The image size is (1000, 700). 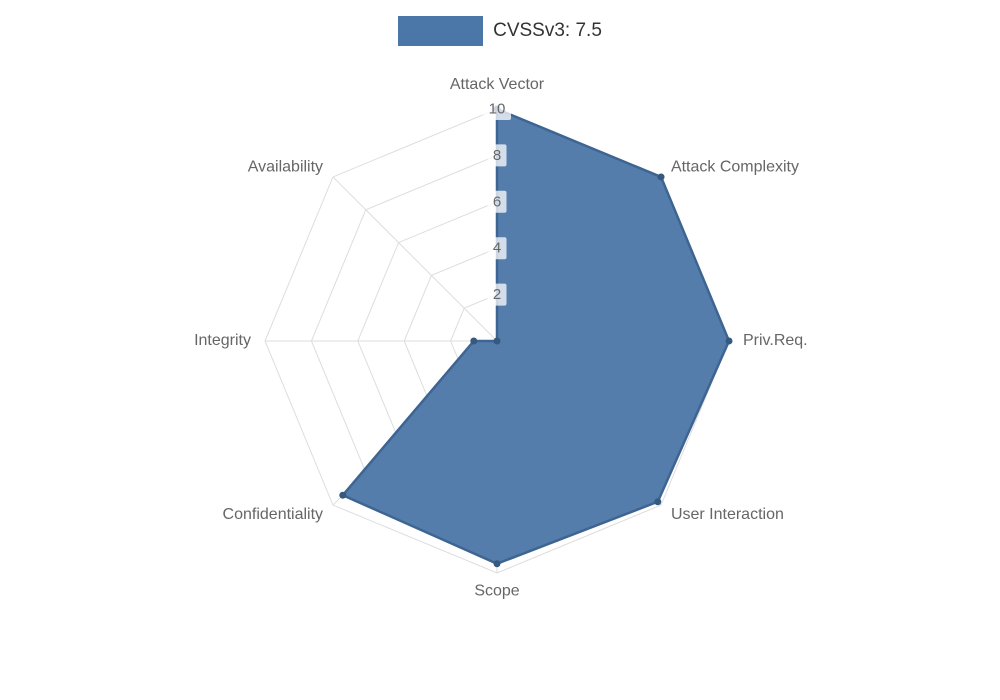 What do you see at coordinates (547, 30) in the screenshot?
I see `legend-label: CVSSv3: 7.5` at bounding box center [547, 30].